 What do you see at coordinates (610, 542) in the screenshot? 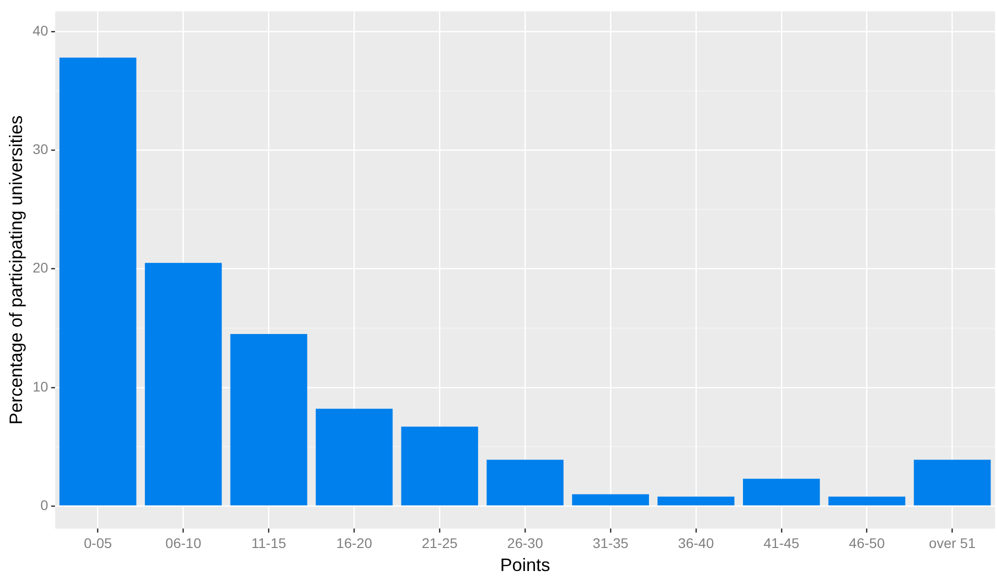
I see `x-tick-label: 31-35` at bounding box center [610, 542].